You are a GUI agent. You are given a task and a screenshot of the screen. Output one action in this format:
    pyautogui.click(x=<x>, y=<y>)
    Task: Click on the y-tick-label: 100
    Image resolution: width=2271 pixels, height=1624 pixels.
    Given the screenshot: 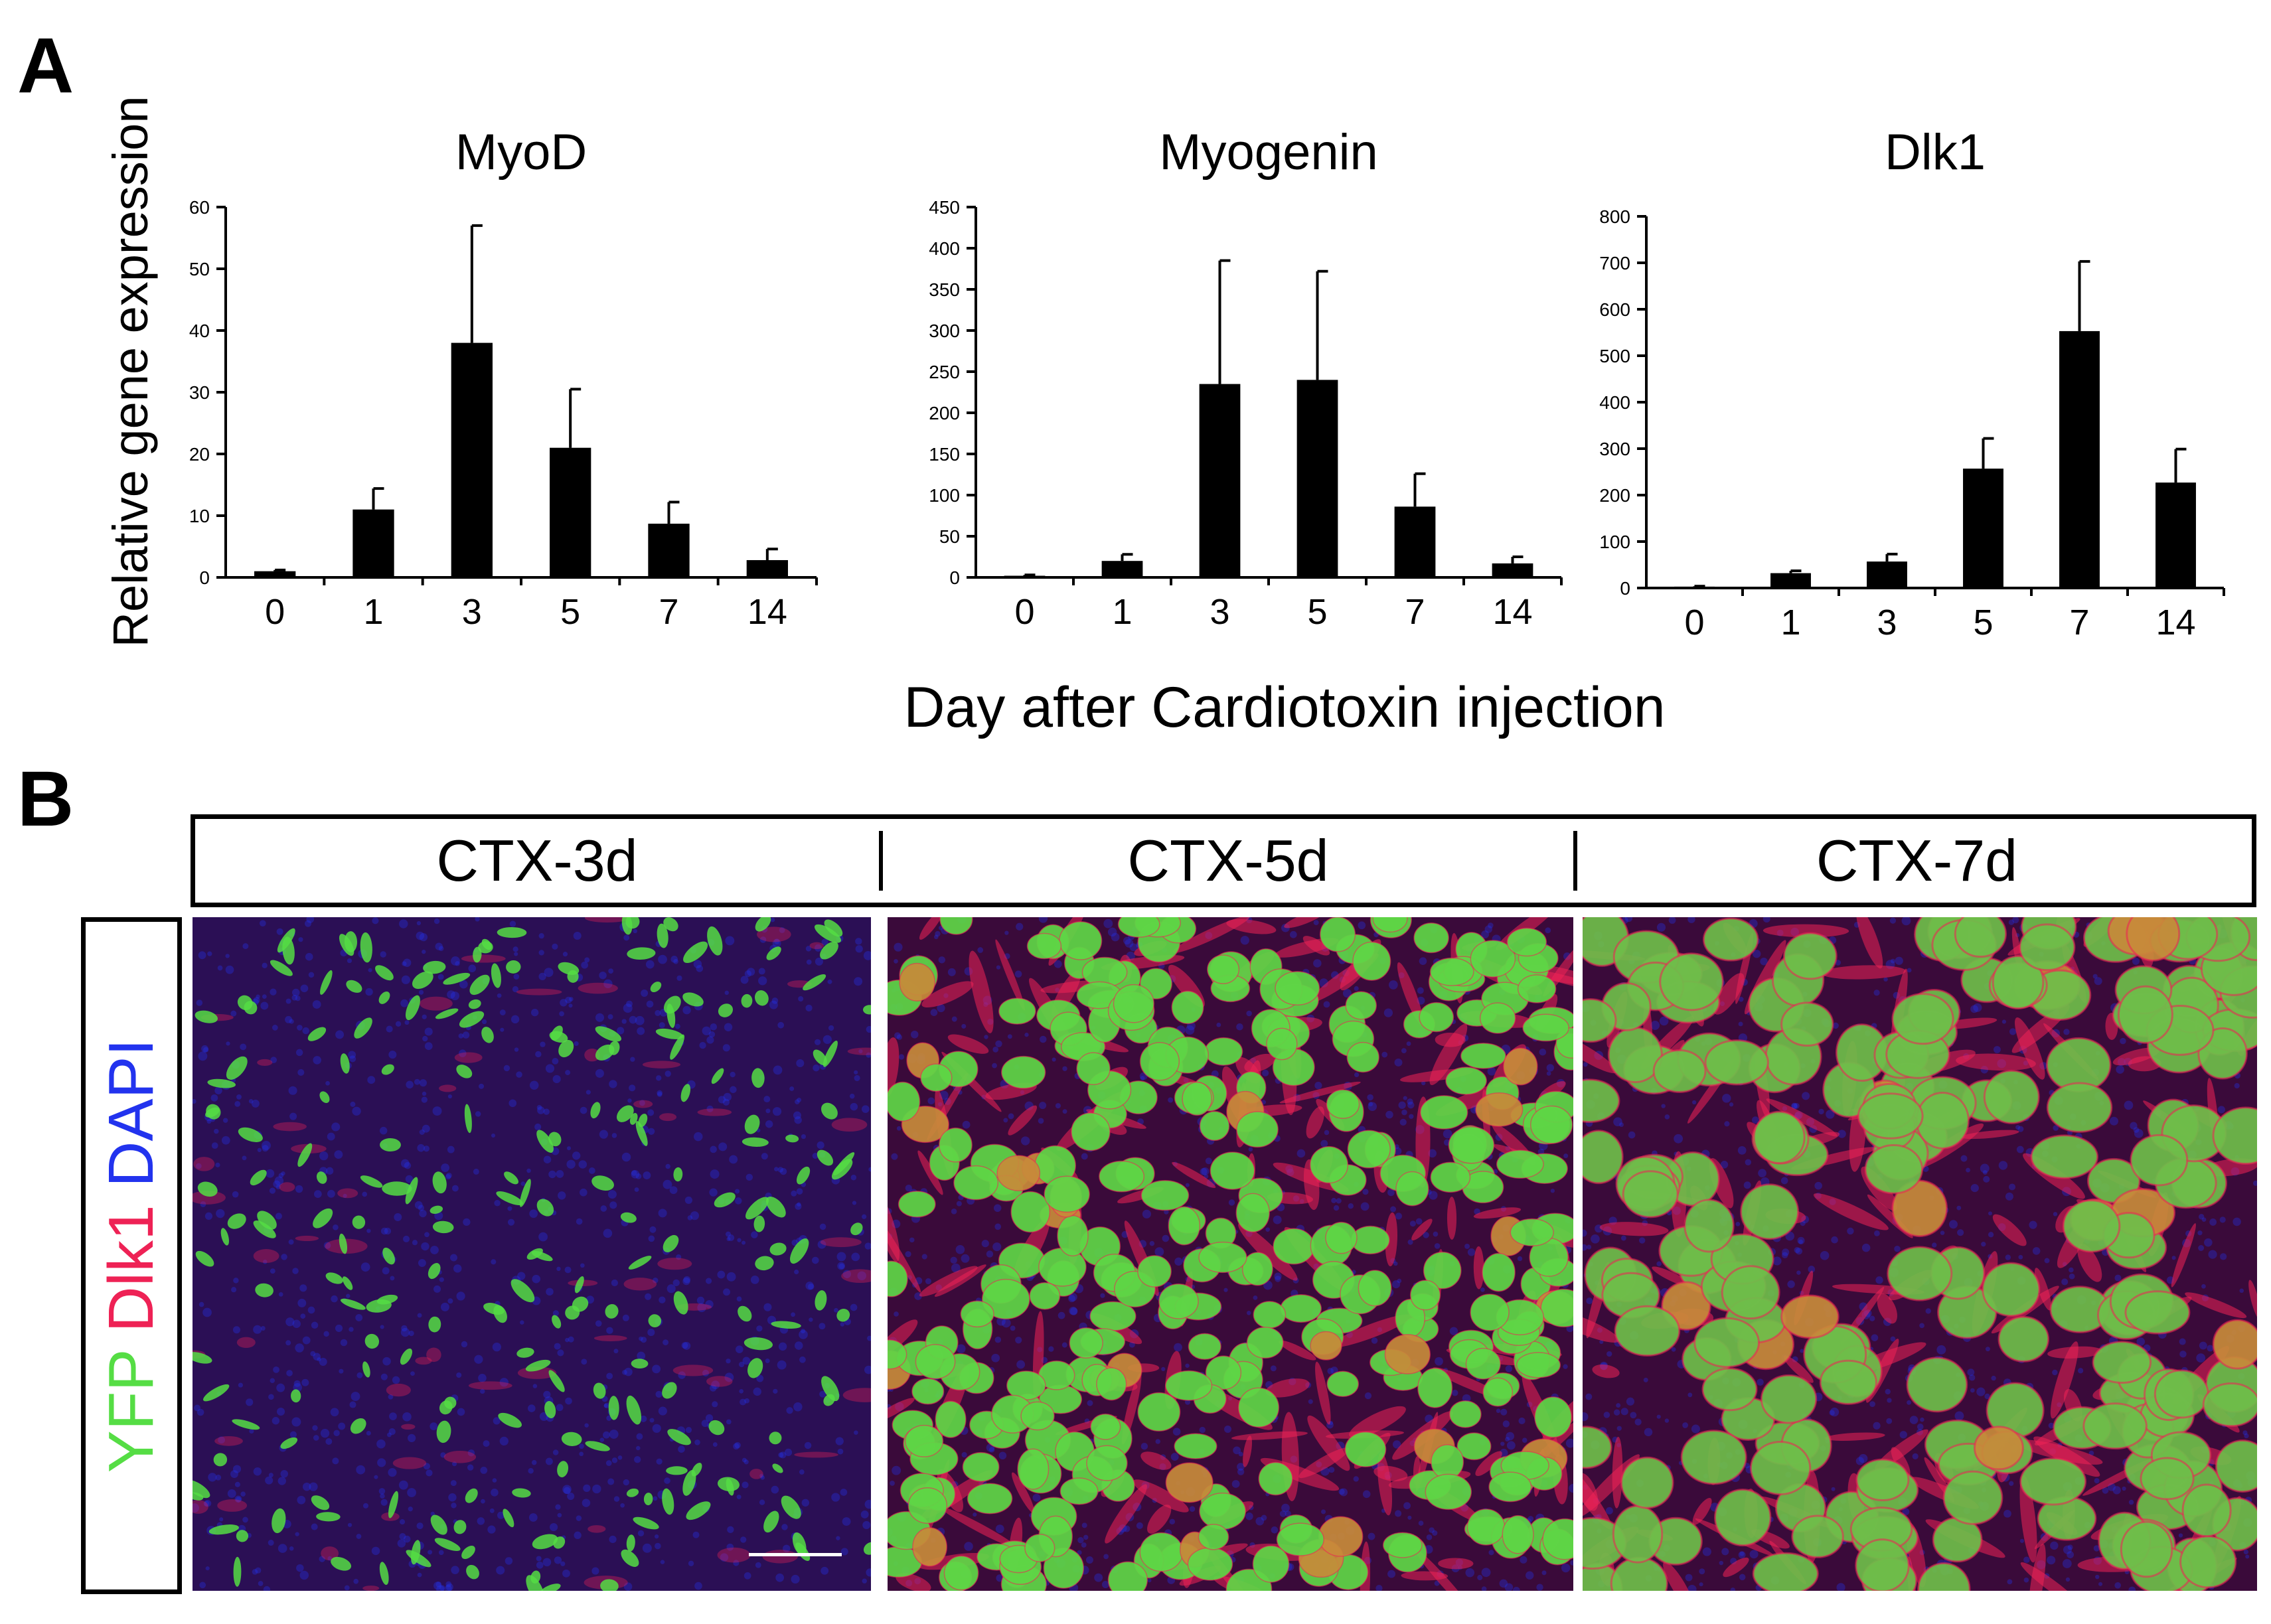 What is the action you would take?
    pyautogui.click(x=945, y=495)
    